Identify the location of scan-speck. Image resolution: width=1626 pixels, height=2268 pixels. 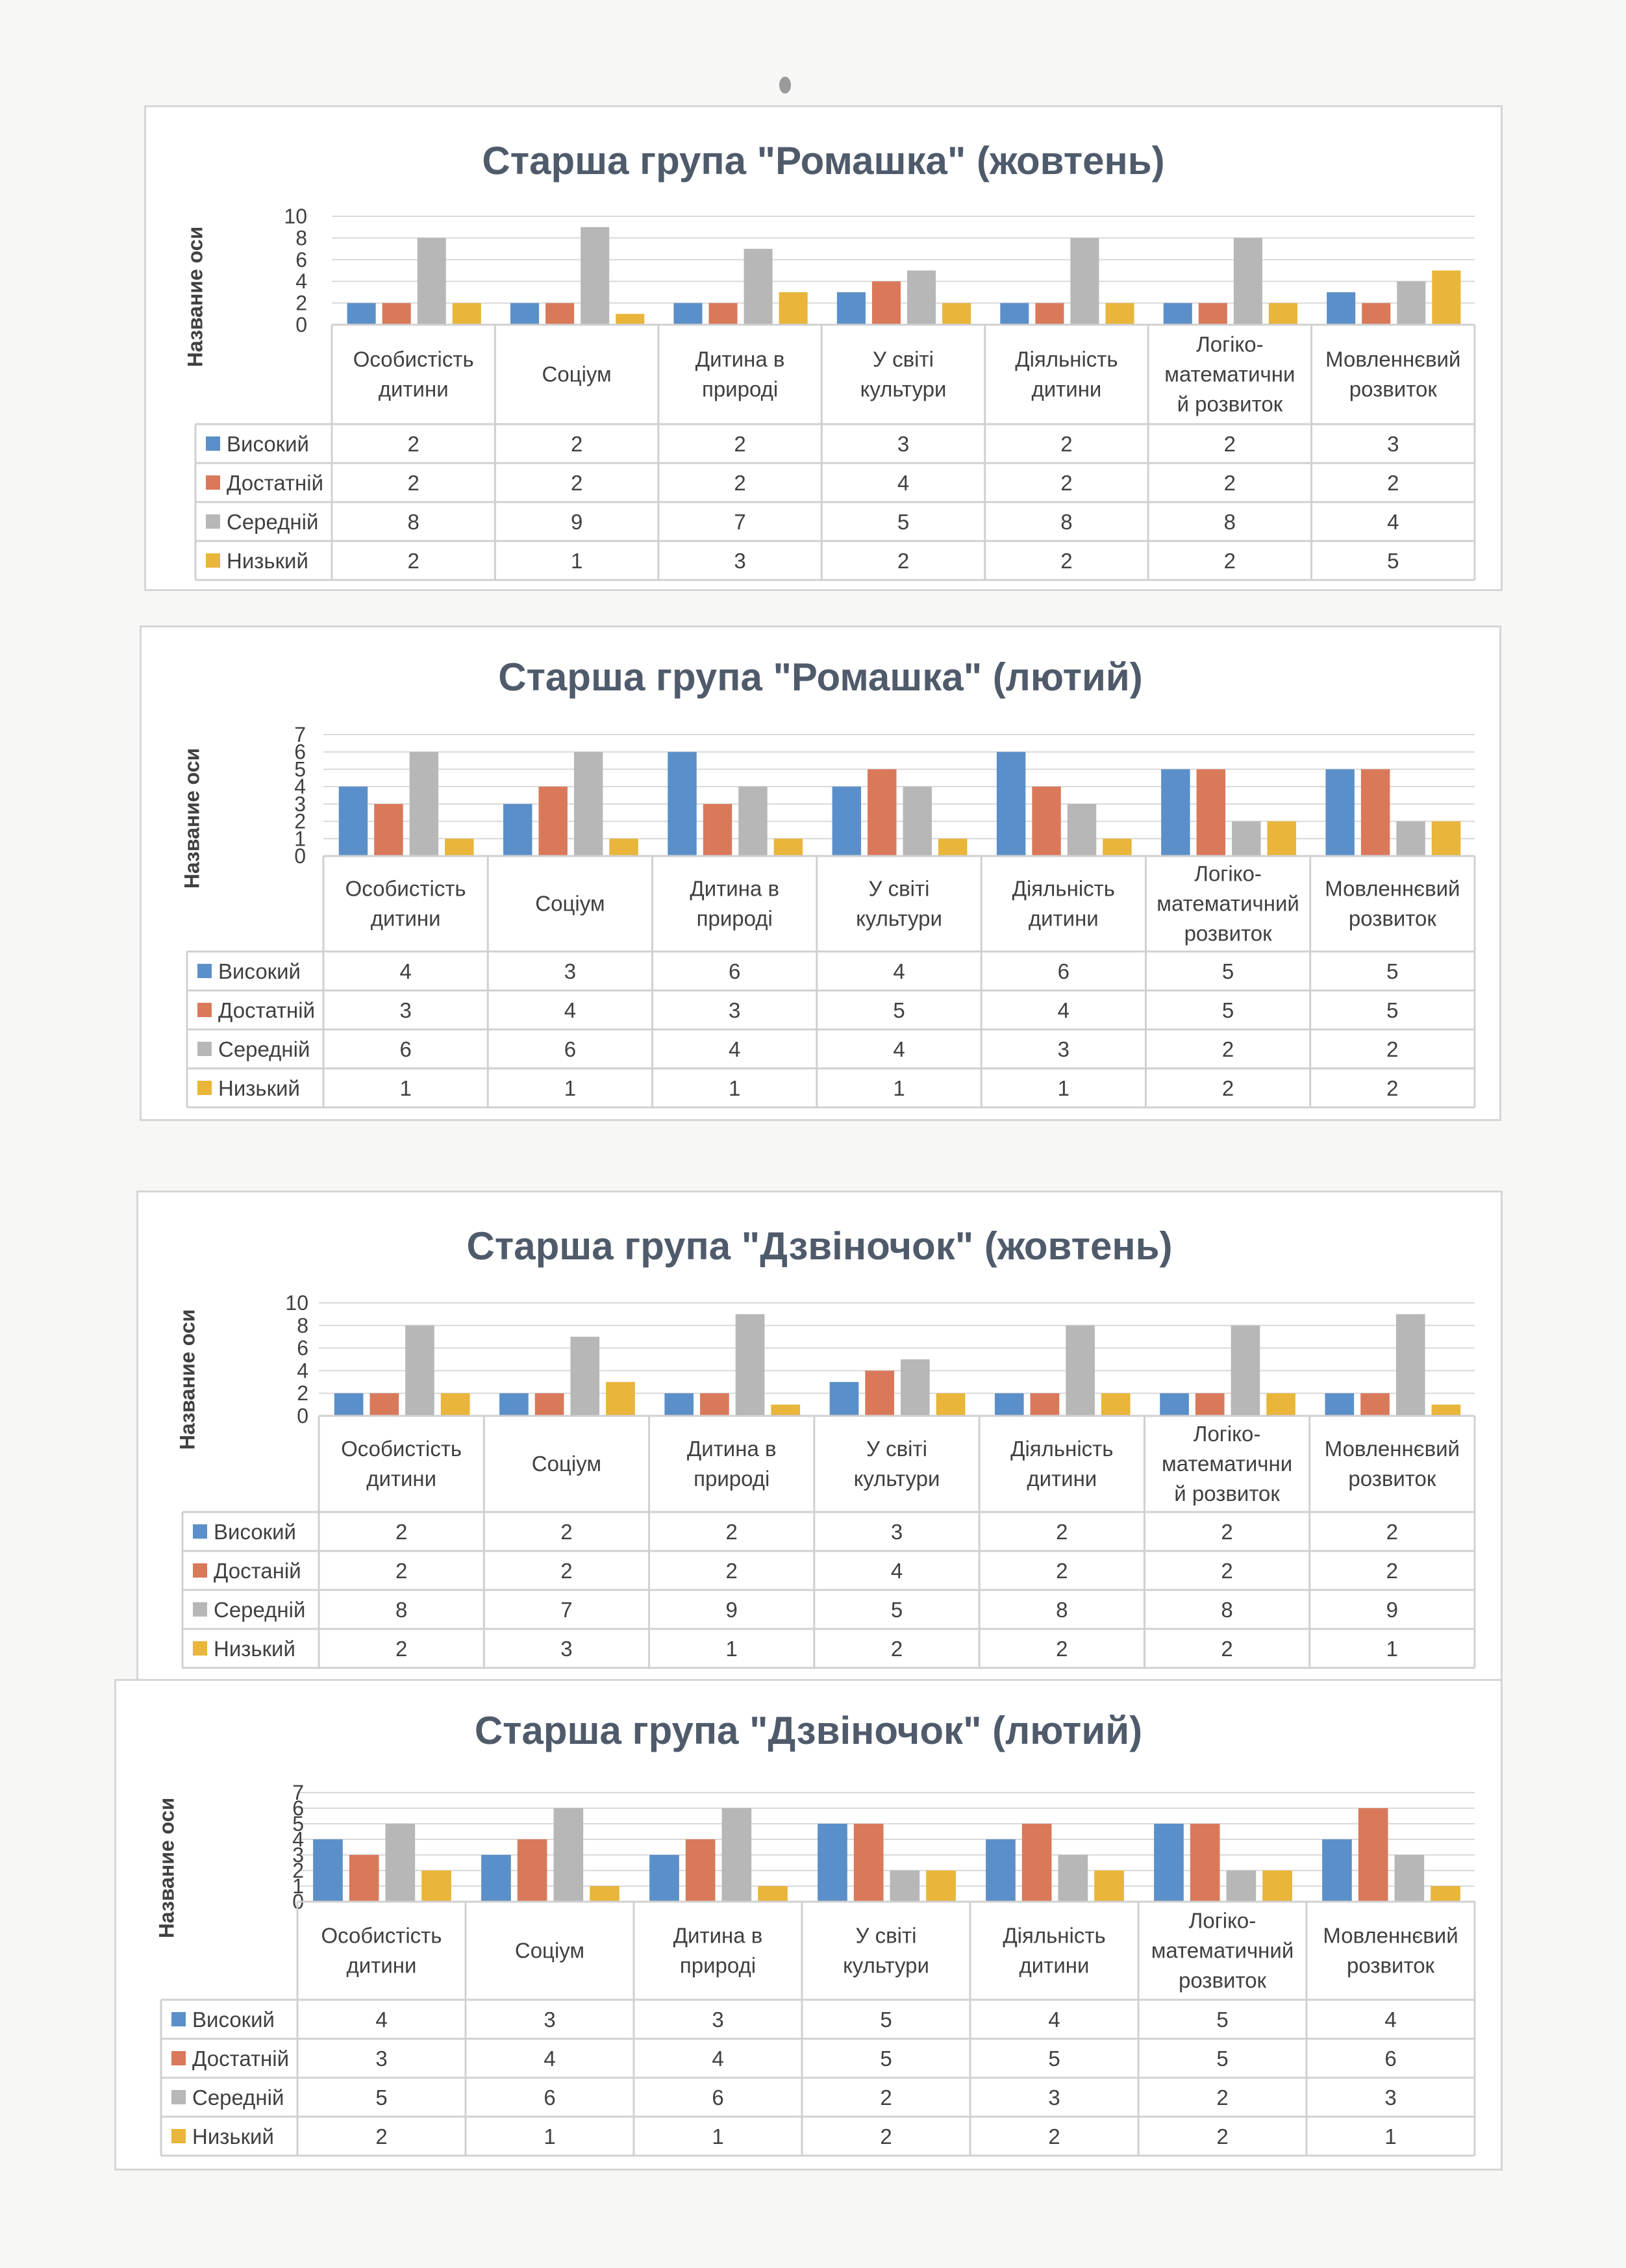
(785, 85).